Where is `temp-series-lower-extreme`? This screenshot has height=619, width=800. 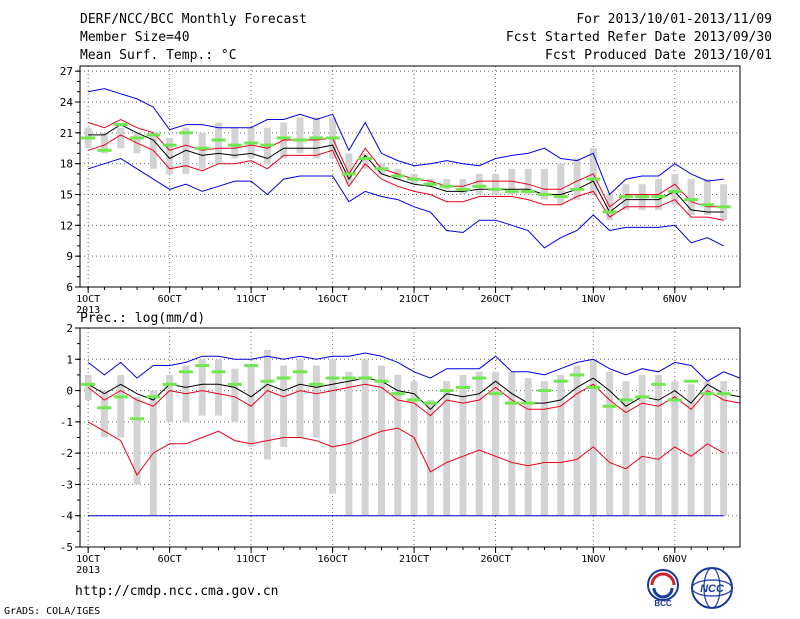 temp-series-lower-extreme is located at coordinates (405, 203).